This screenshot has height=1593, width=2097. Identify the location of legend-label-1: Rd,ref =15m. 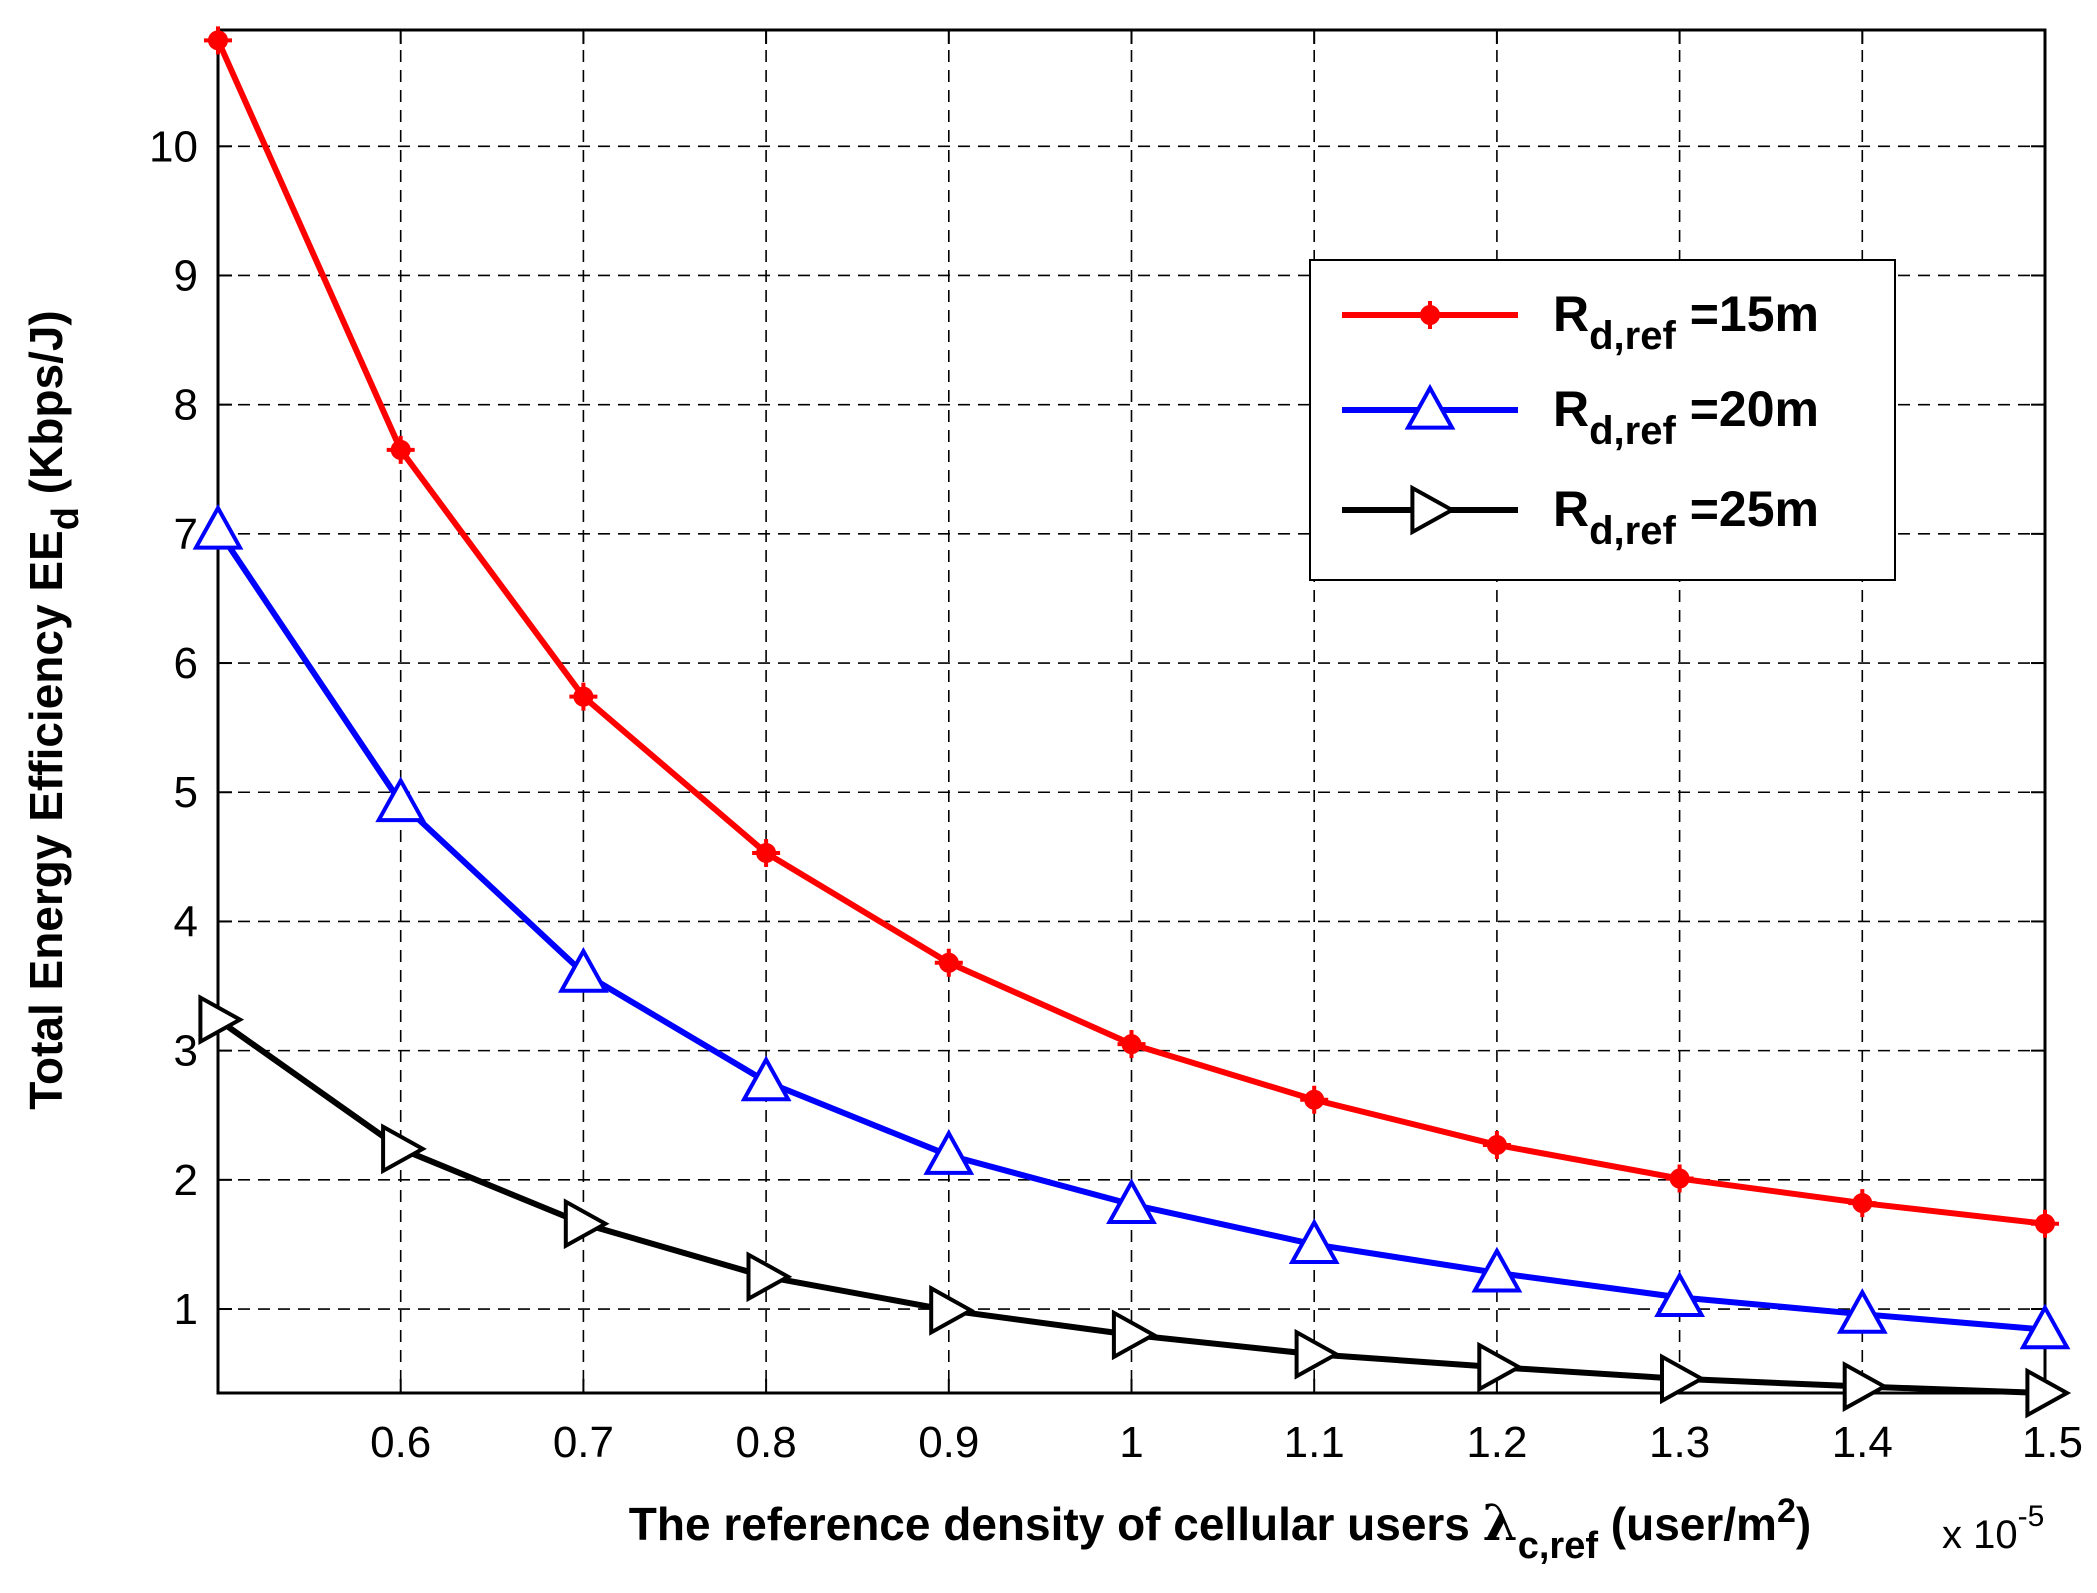
(1686, 322).